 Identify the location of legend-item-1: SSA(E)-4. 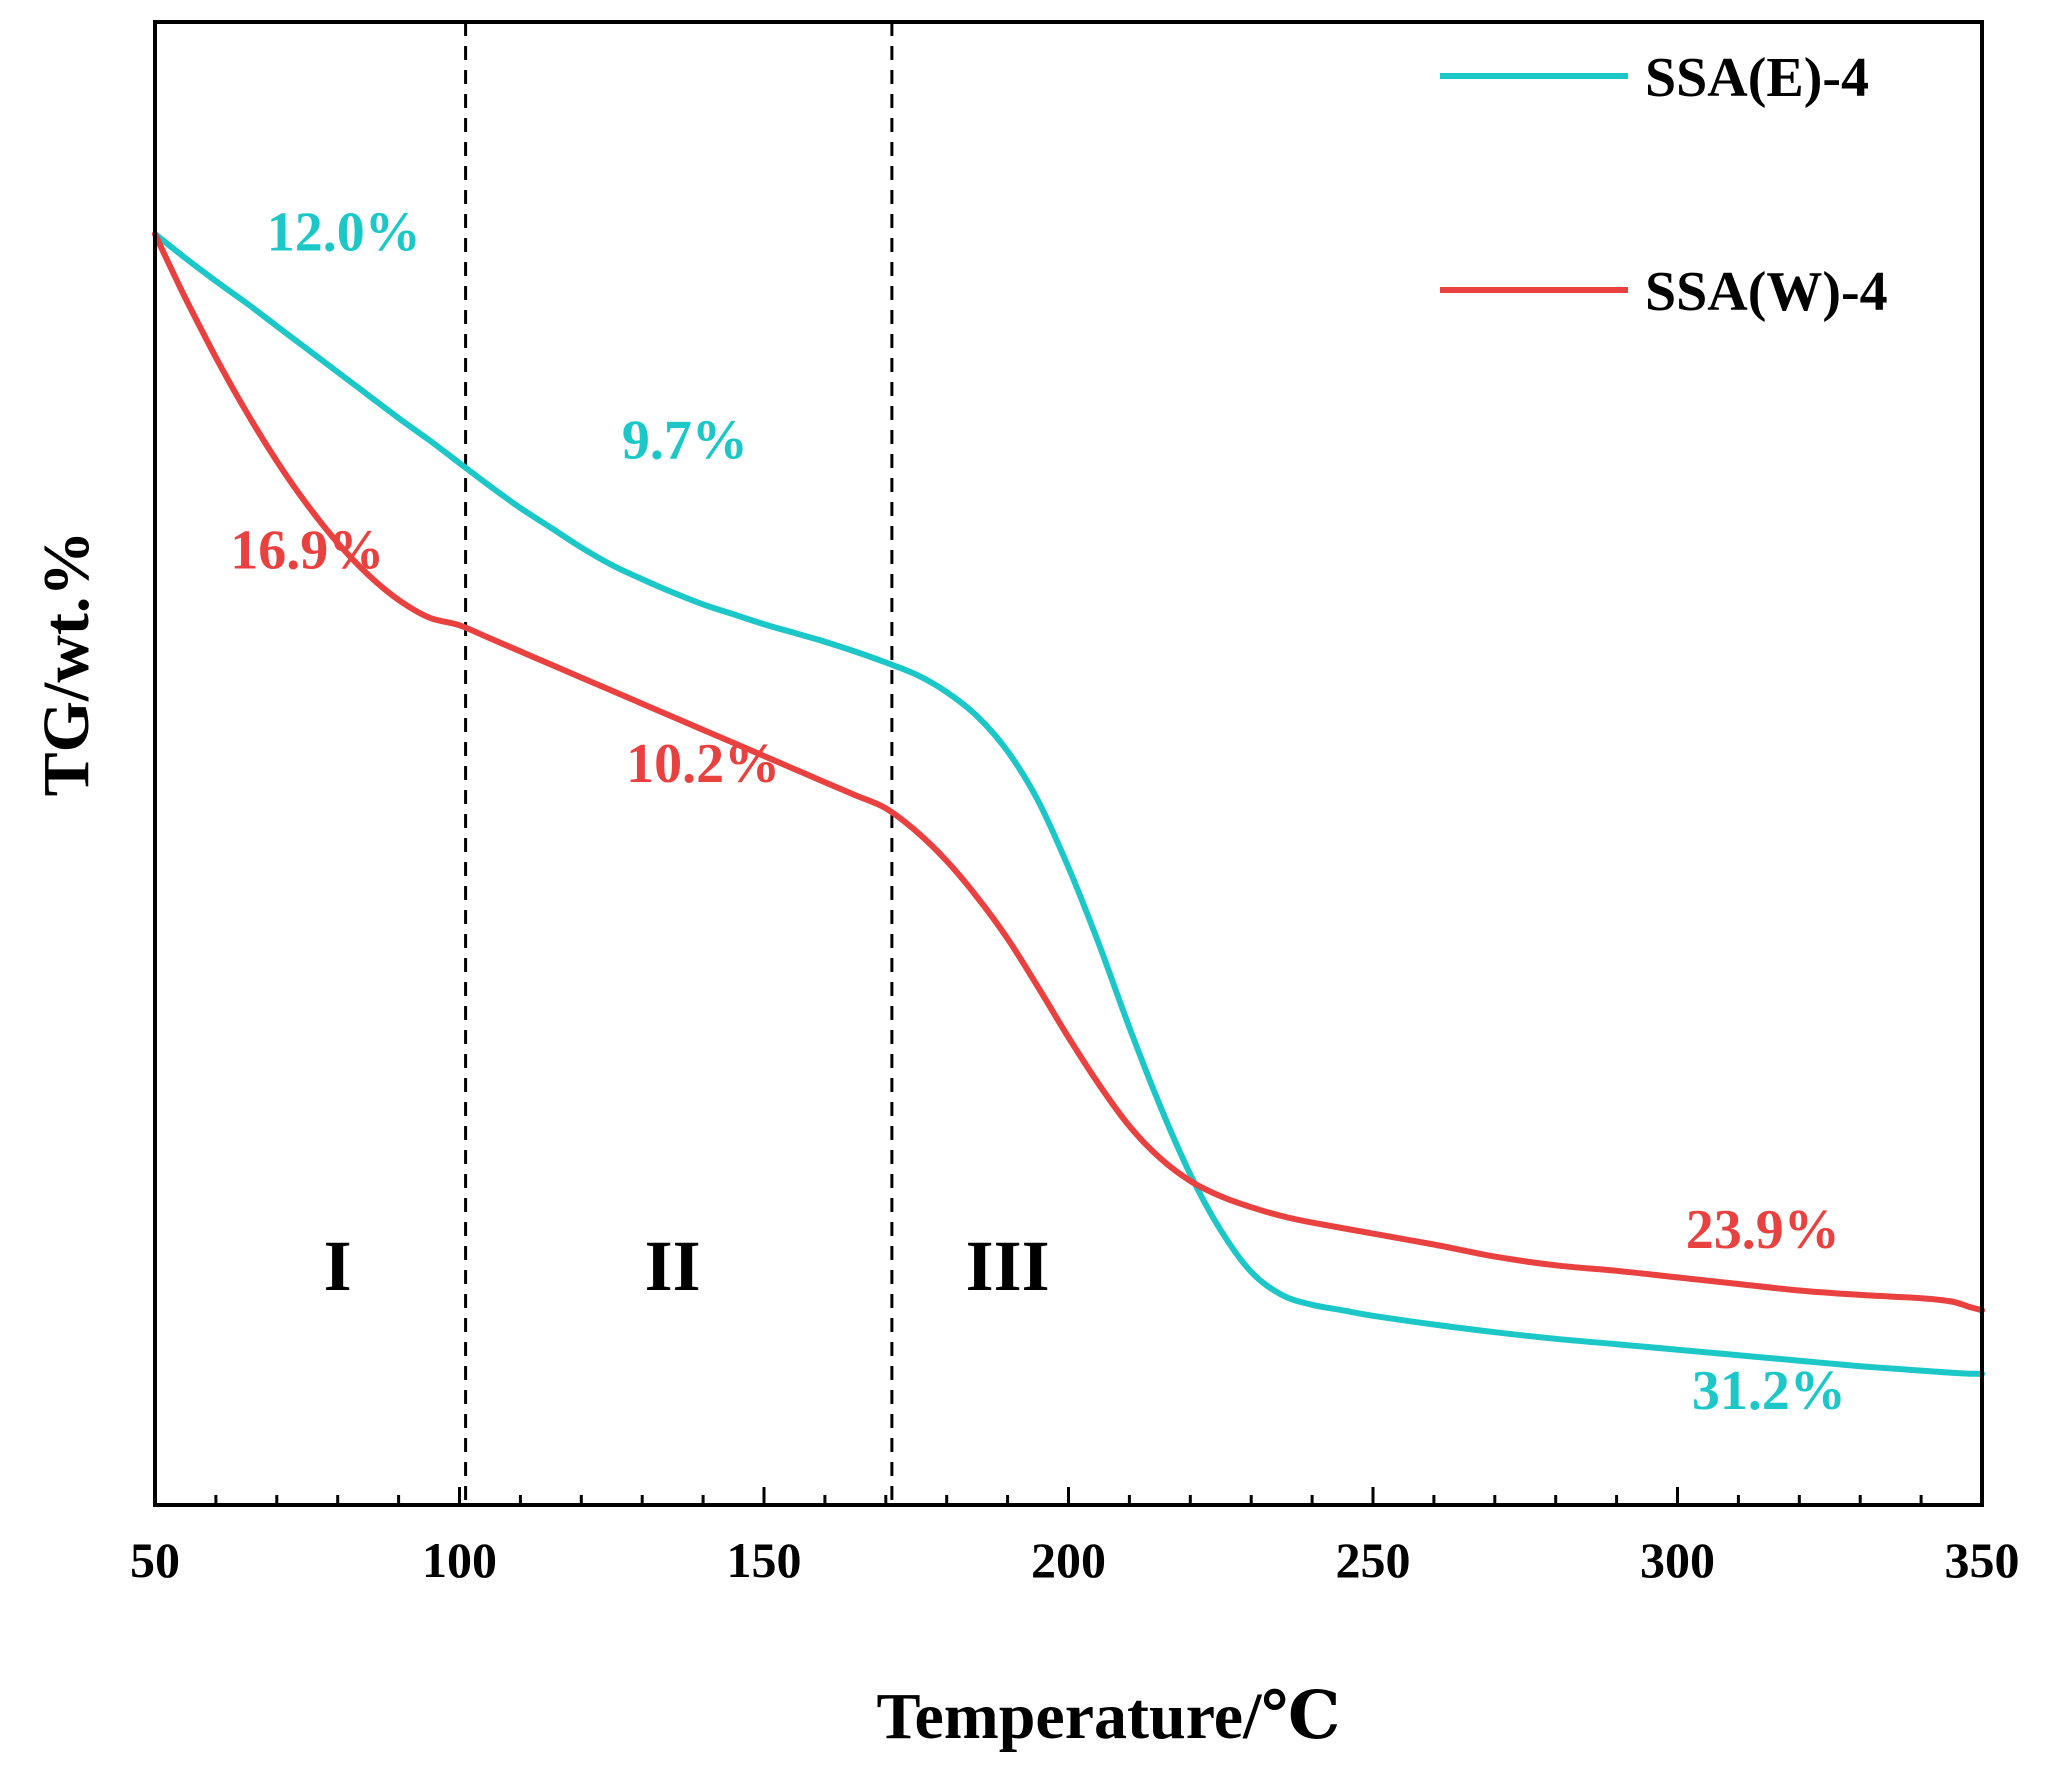
(1654, 78).